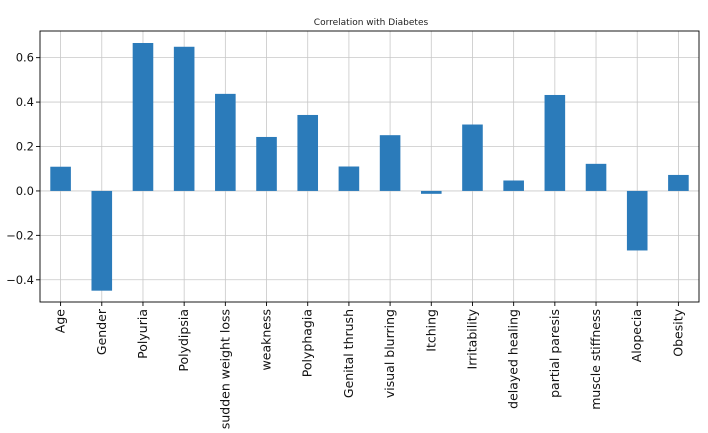 The width and height of the screenshot is (708, 433). What do you see at coordinates (60, 178) in the screenshot?
I see `bar-age` at bounding box center [60, 178].